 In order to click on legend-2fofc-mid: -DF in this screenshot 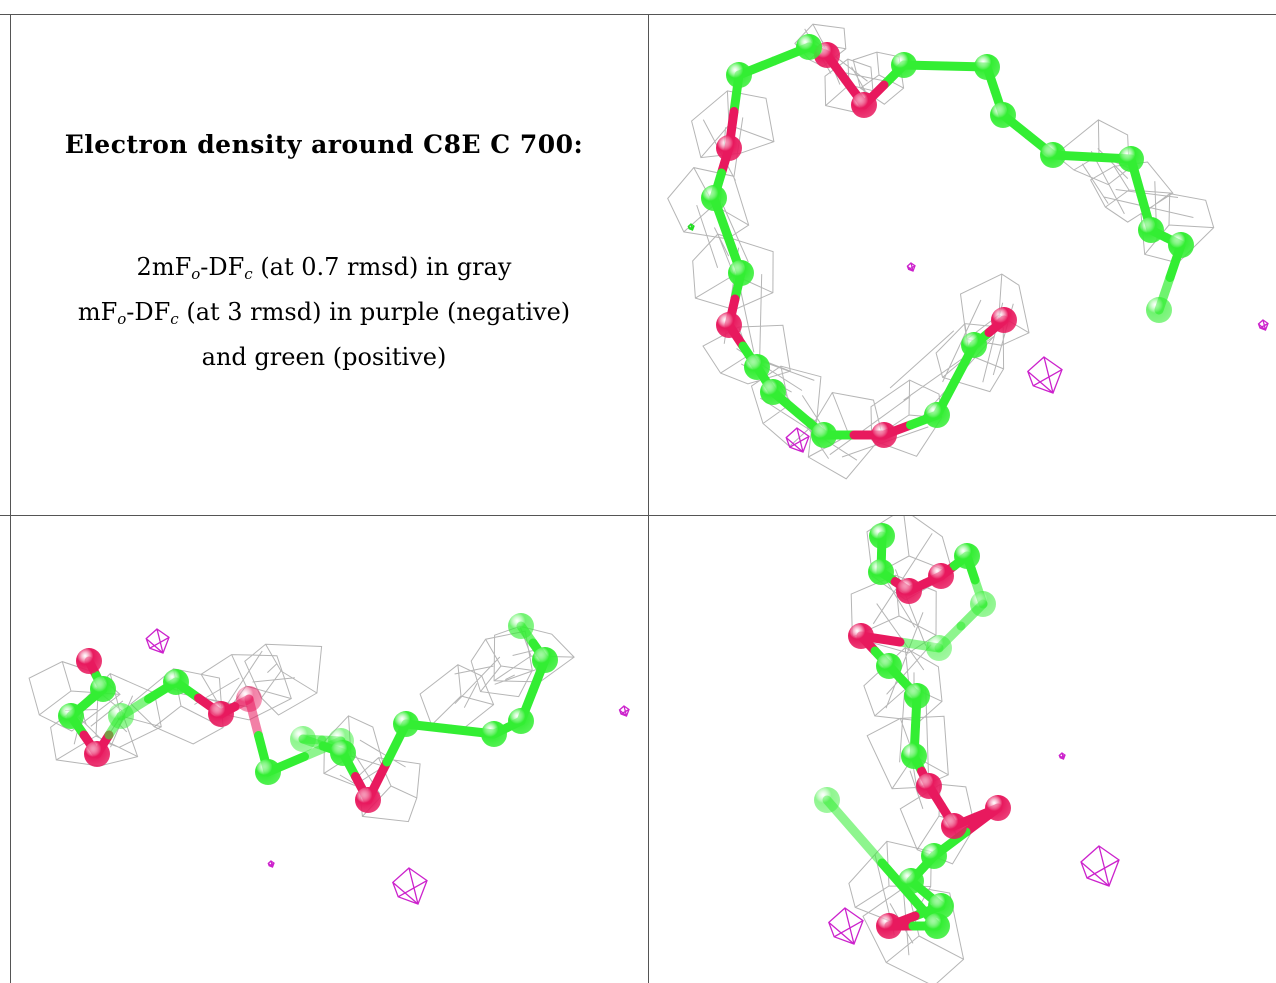, I will do `click(222, 267)`.